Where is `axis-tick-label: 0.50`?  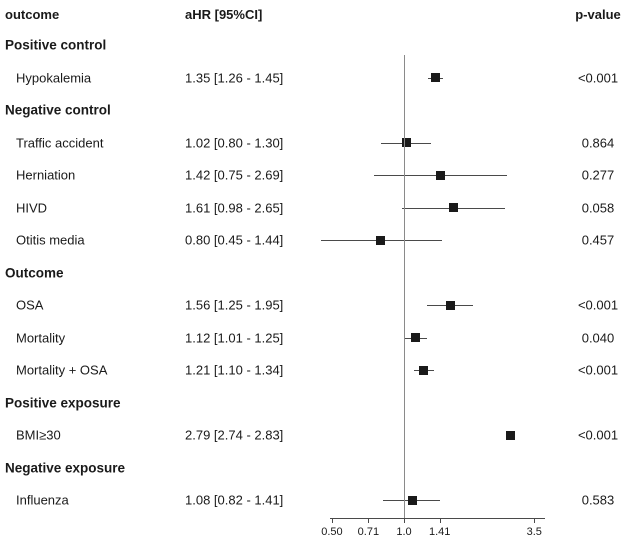
axis-tick-label: 0.50 is located at coordinates (332, 532).